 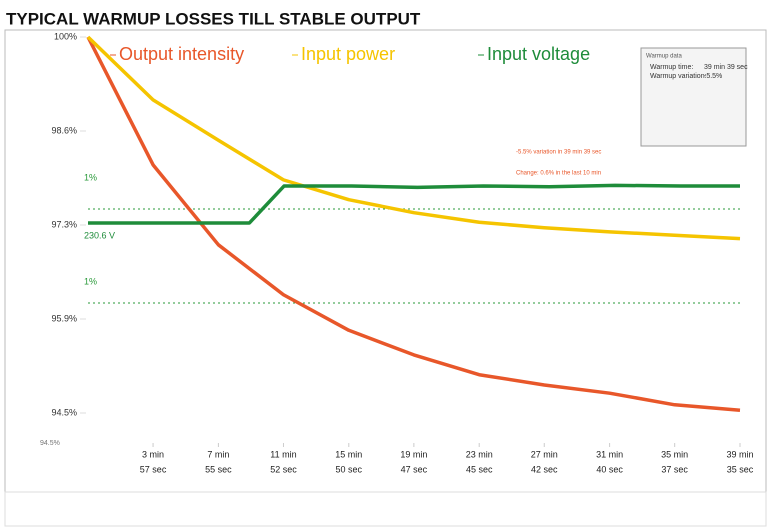 I want to click on x-tick-label: 7 min, so click(x=218, y=454).